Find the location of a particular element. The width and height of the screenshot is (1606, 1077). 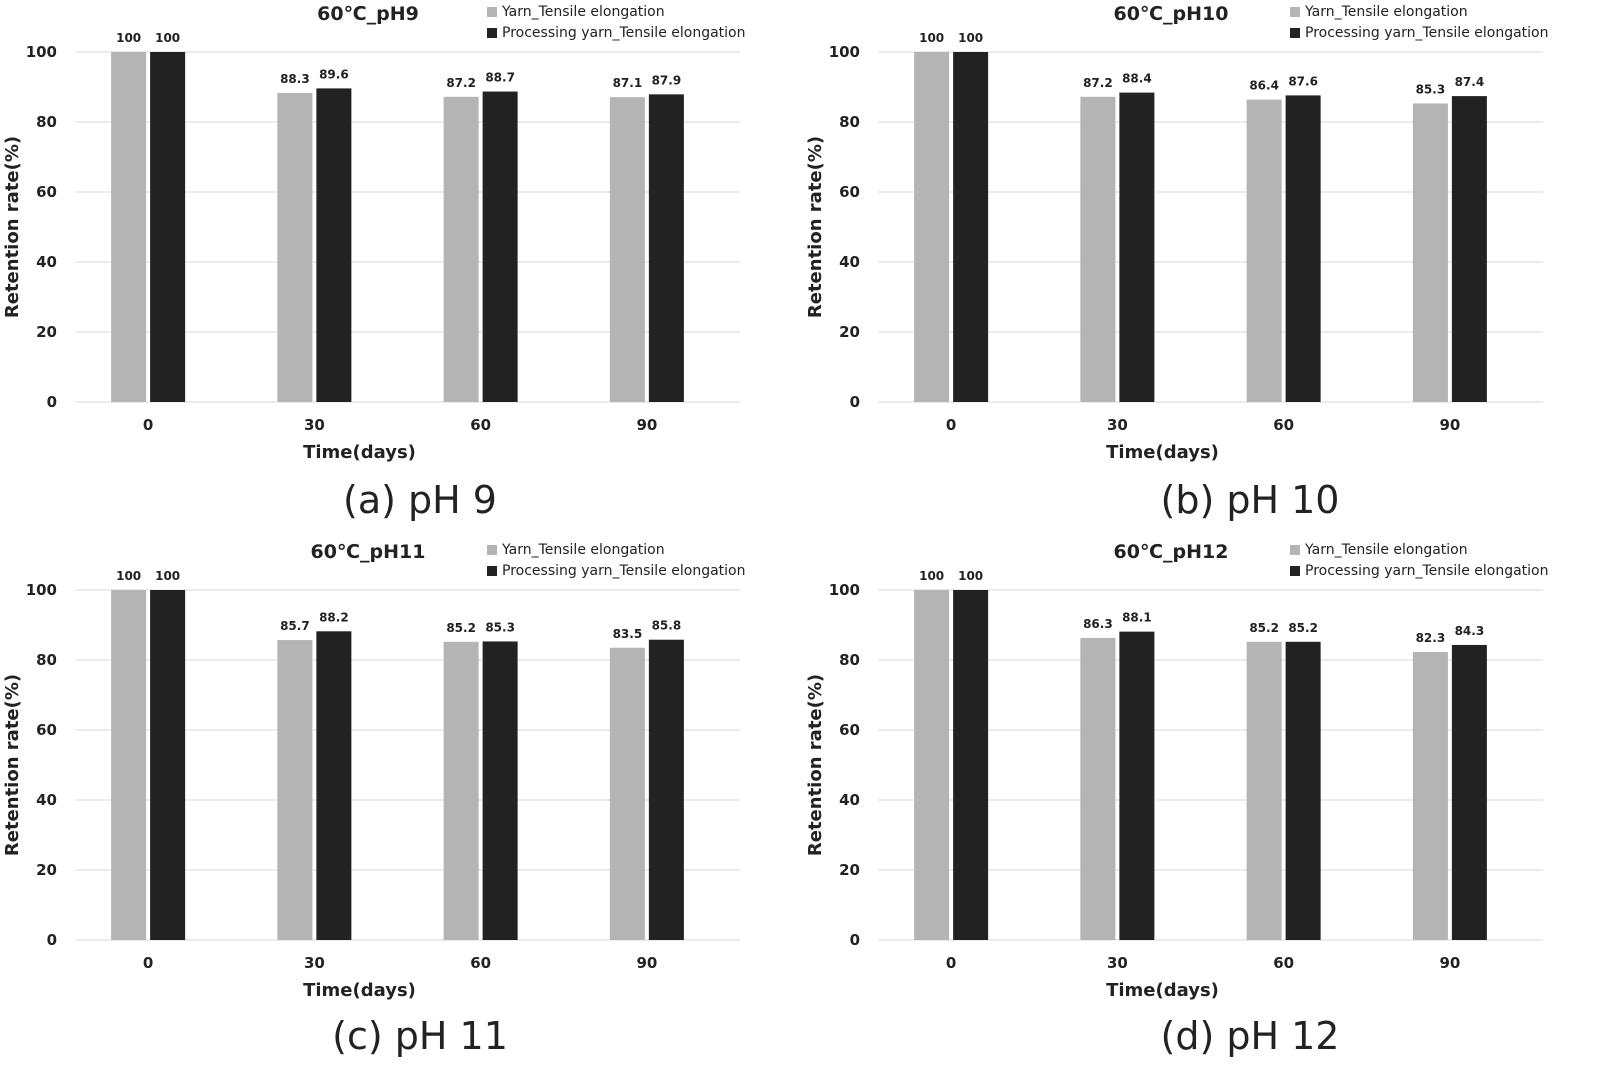

data-label: 87.9 is located at coordinates (667, 80).